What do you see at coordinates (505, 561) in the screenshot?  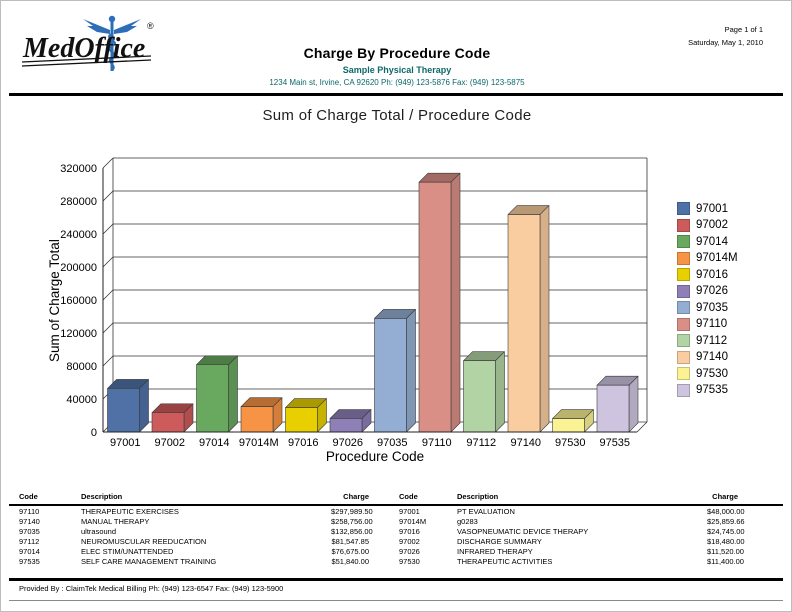 I see `cell-description: THERAPEUTIC ACTIVITIES` at bounding box center [505, 561].